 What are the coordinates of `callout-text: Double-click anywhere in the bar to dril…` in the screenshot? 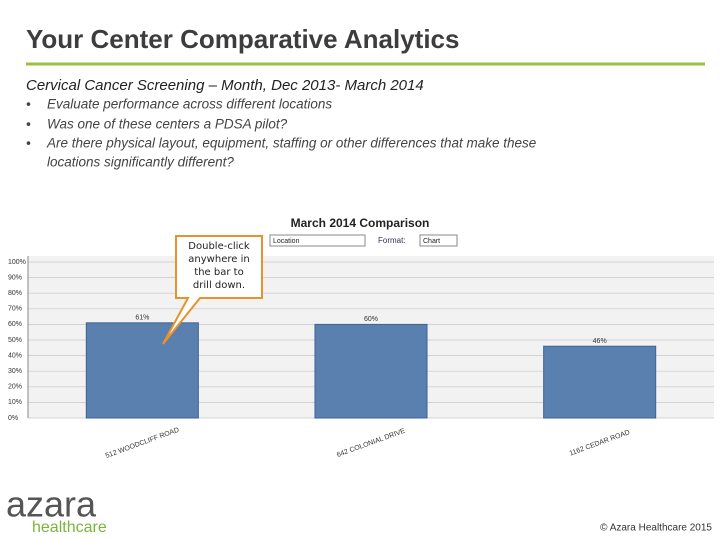 It's located at (219, 266).